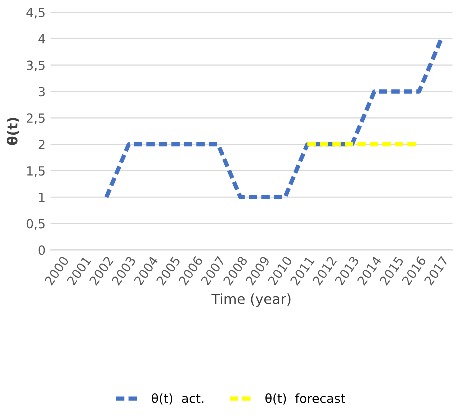 The width and height of the screenshot is (462, 417). What do you see at coordinates (42, 197) in the screenshot?
I see `y-tick-label: 1` at bounding box center [42, 197].